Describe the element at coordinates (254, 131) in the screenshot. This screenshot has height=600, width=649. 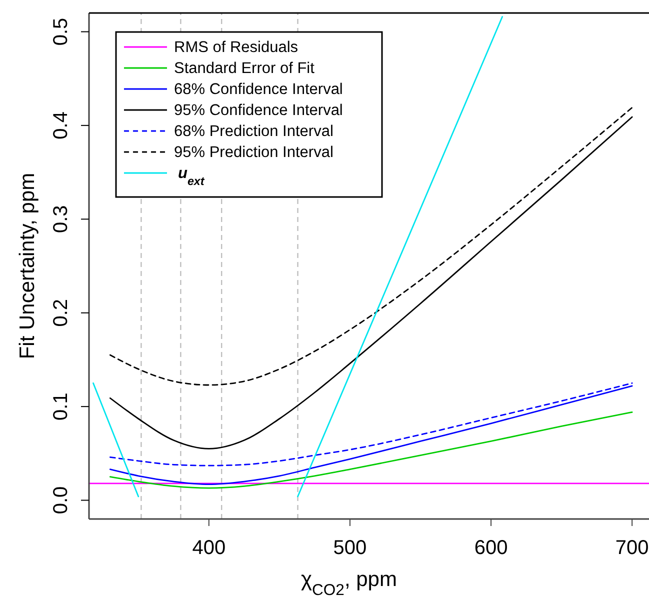
I see `legend-label: 68% Prediction Interval` at that location.